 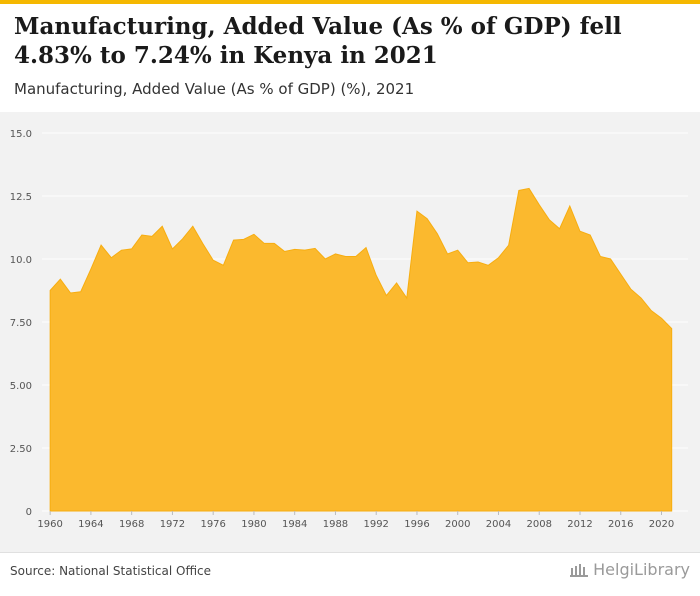 I want to click on y-tick-label: 15.0, so click(x=21, y=134).